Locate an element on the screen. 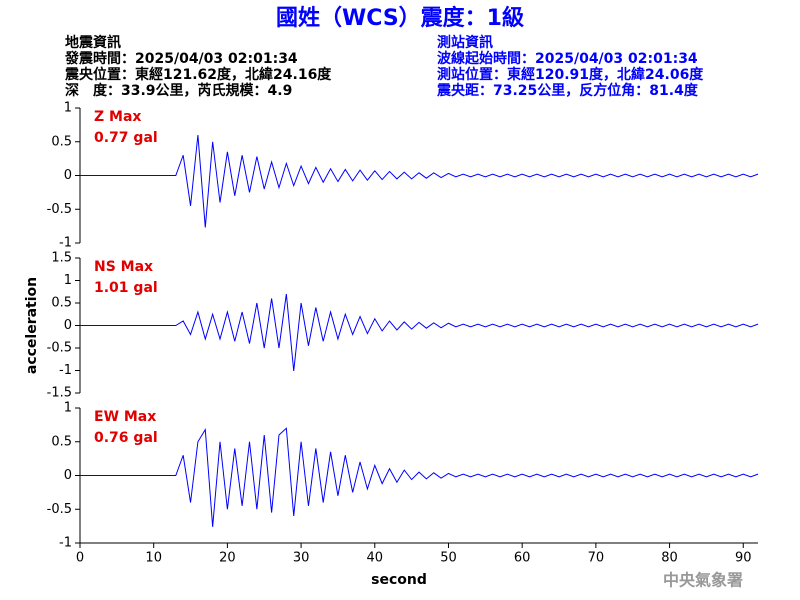 The height and width of the screenshot is (600, 800). panel-max: 0.76 gal is located at coordinates (126, 438).